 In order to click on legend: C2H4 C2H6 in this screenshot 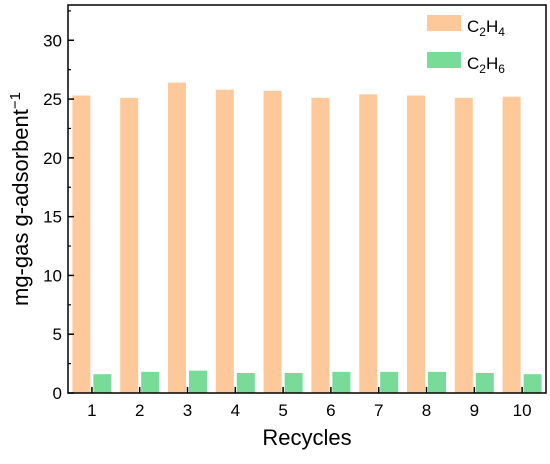, I will do `click(466, 45)`.